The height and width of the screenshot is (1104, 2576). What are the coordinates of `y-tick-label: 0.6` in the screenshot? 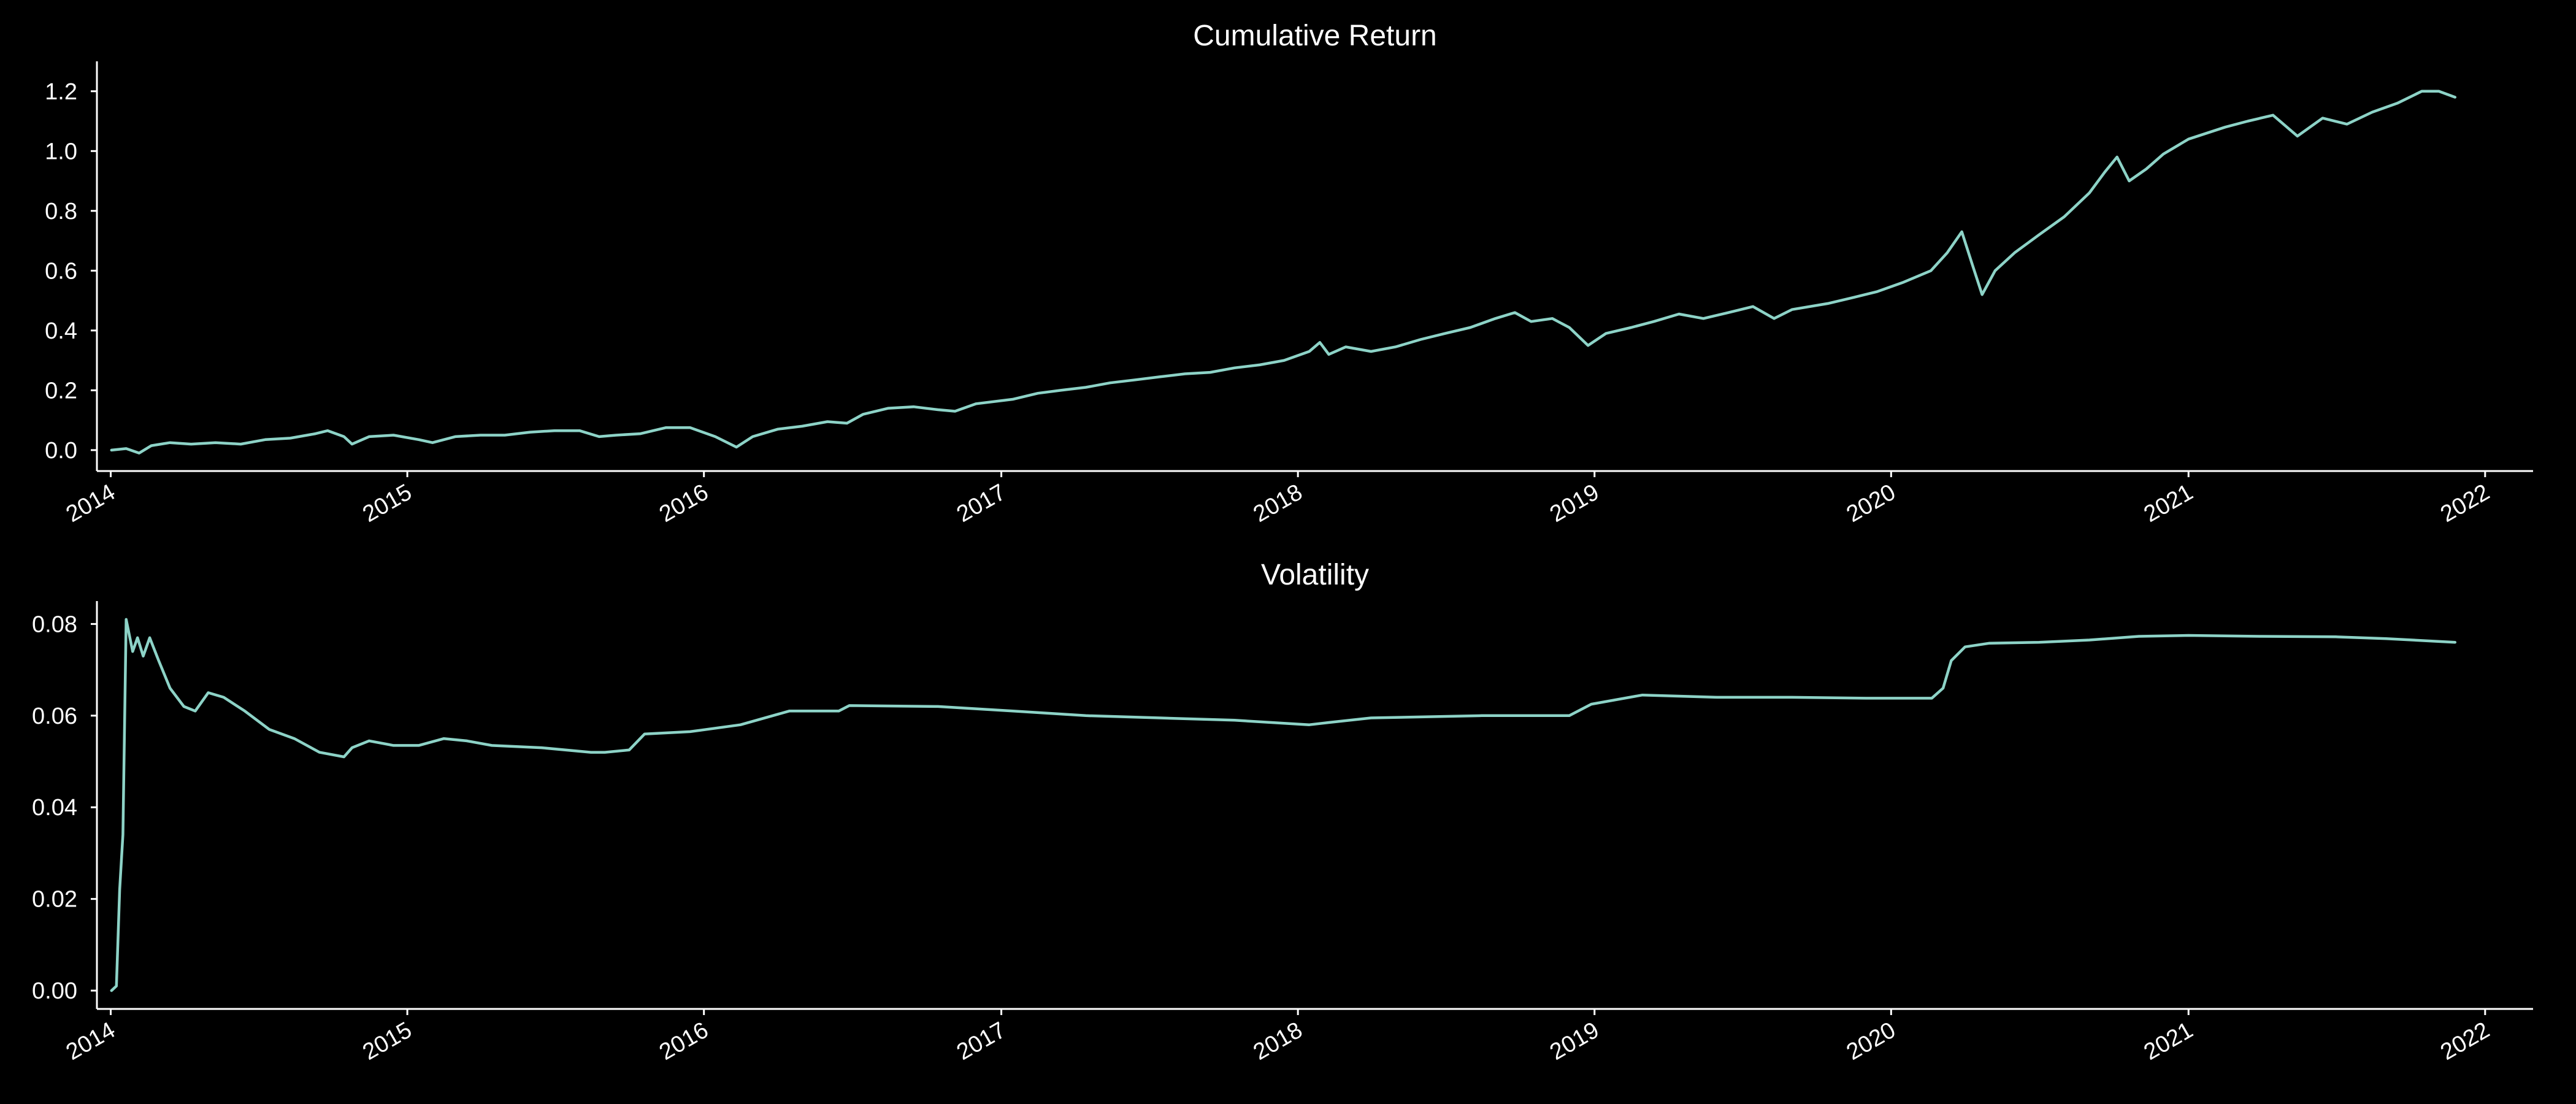 It's located at (61, 271).